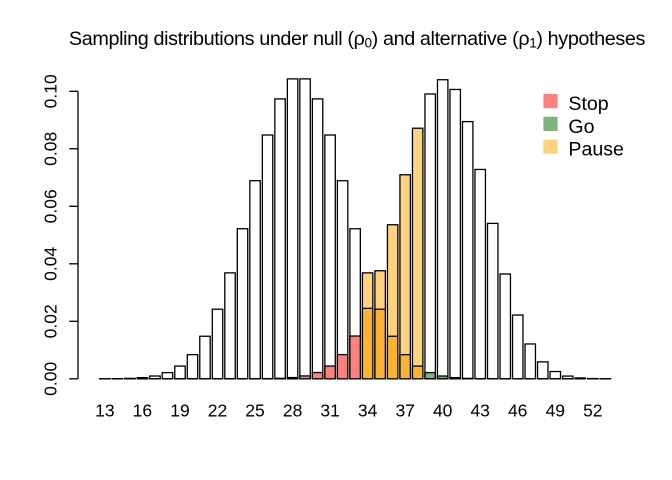  Describe the element at coordinates (555, 411) in the screenshot. I see `svg-text: 49` at that location.